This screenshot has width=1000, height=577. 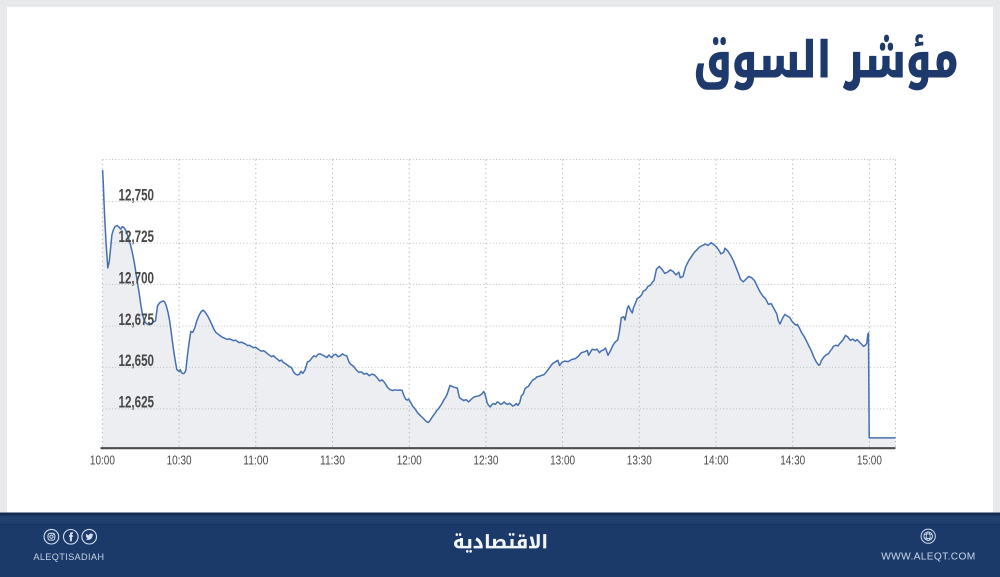 What do you see at coordinates (639, 461) in the screenshot?
I see `svg-text: 13:30` at bounding box center [639, 461].